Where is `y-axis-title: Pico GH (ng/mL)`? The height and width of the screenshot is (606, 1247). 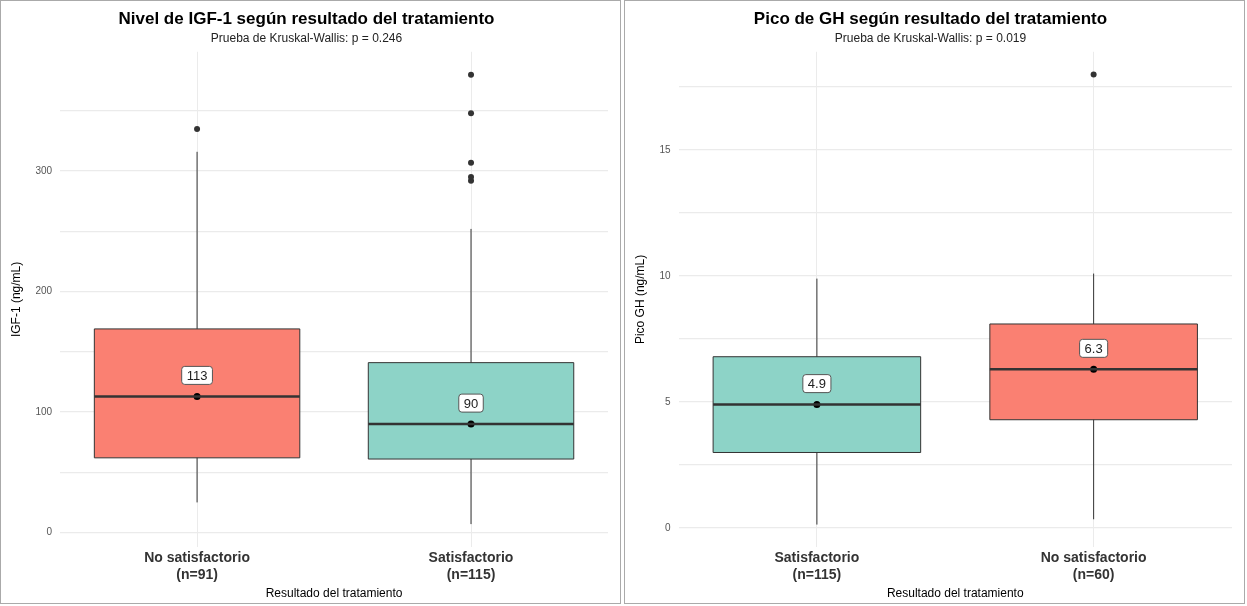
y-axis-title: Pico GH (ng/mL) is located at coordinates (639, 299).